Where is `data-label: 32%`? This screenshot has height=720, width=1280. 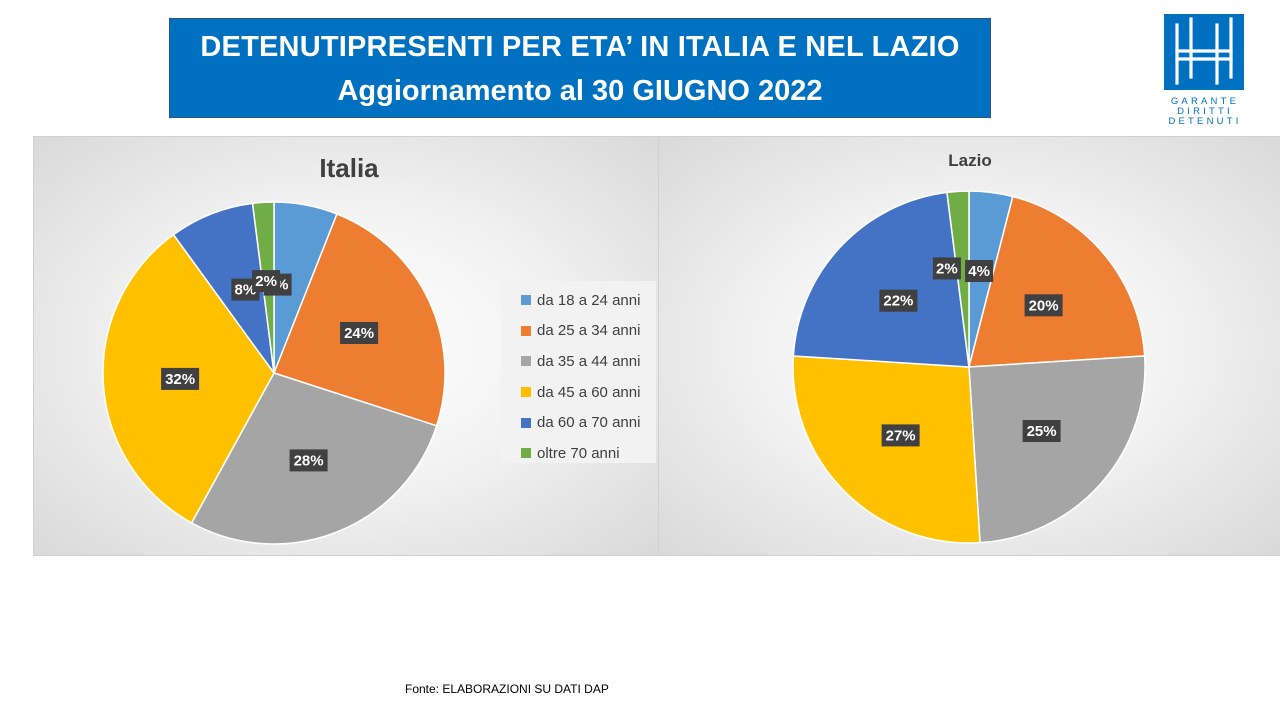
data-label: 32% is located at coordinates (180, 378).